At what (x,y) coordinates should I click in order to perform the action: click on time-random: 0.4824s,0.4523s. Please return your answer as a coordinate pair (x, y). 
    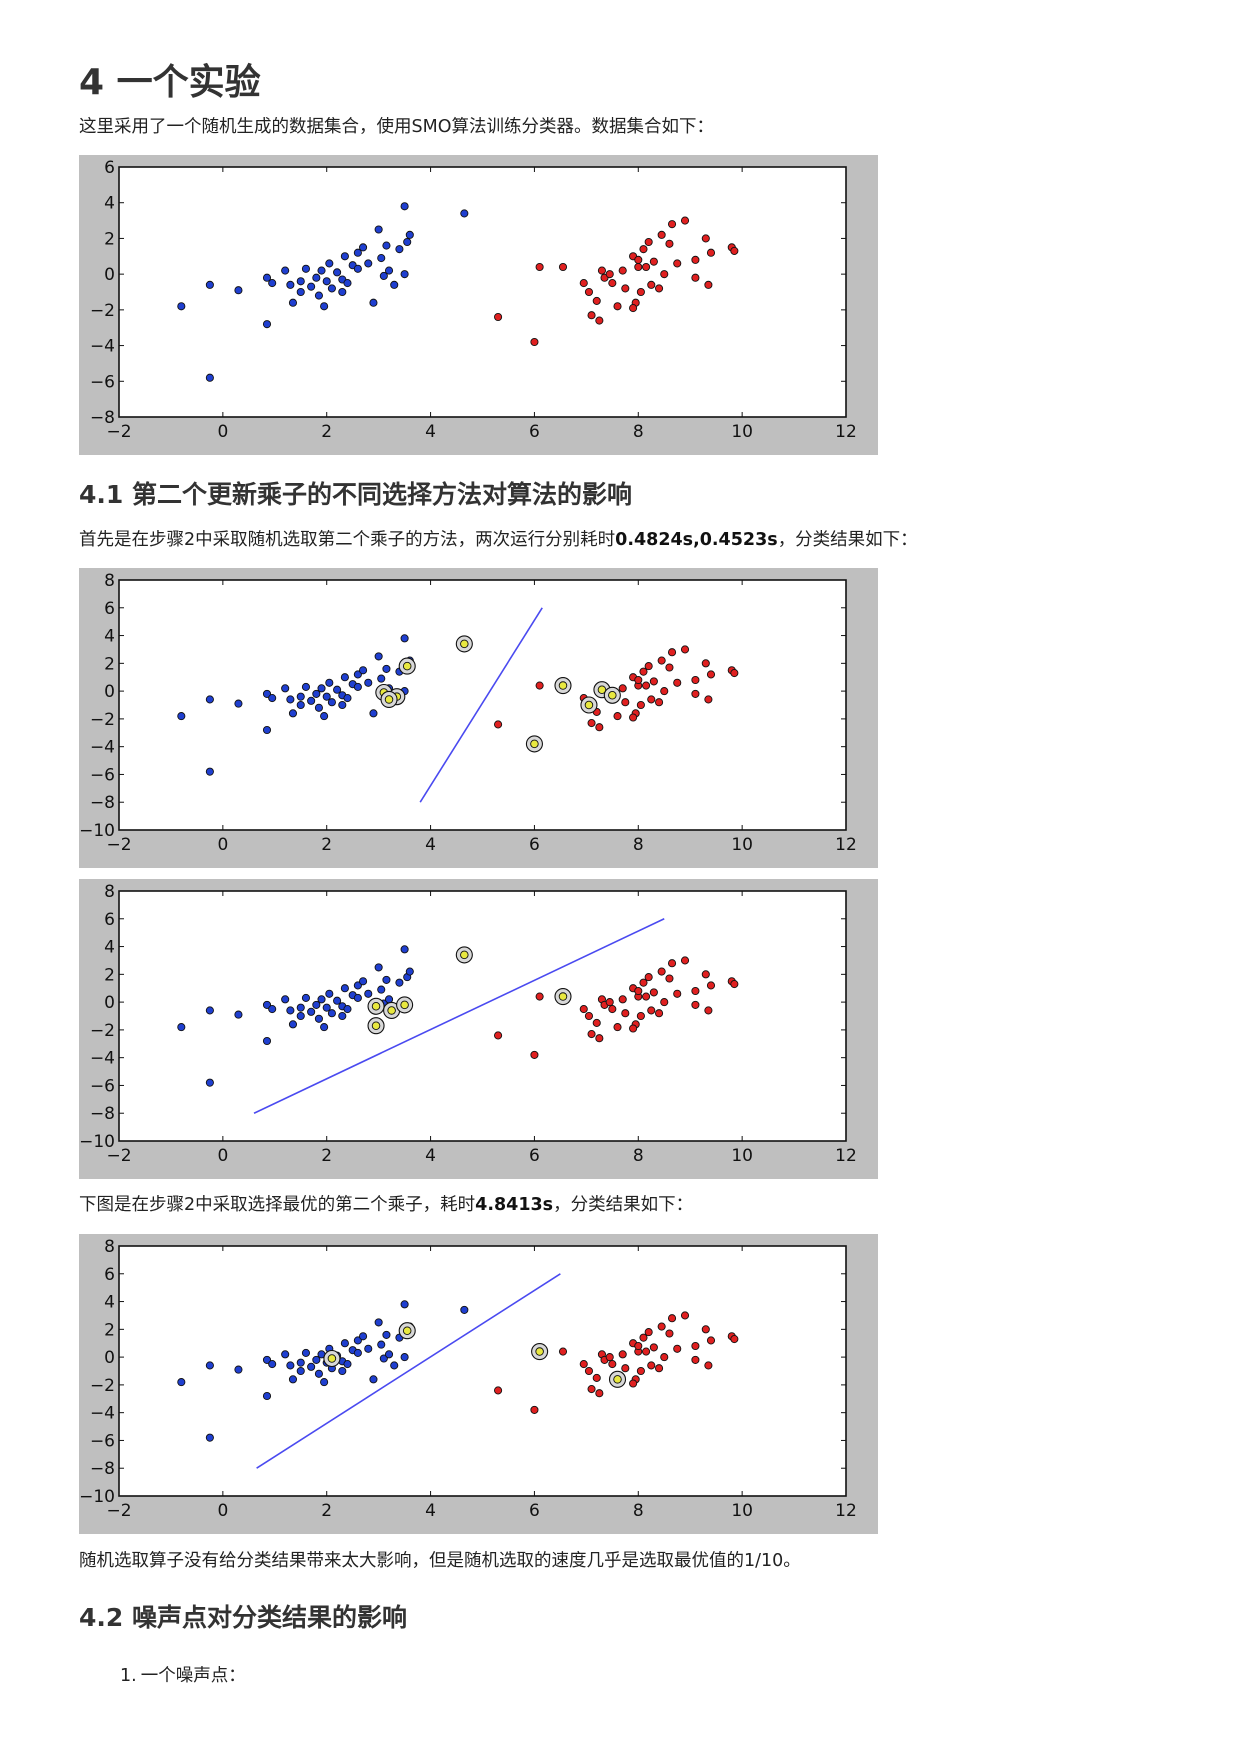
    Looking at the image, I should click on (696, 540).